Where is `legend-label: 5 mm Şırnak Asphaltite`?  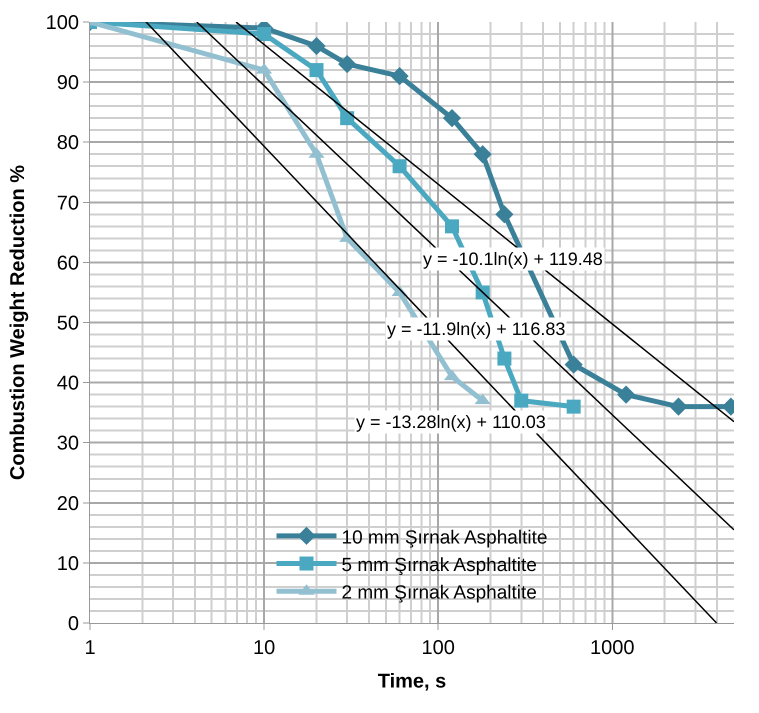 legend-label: 5 mm Şırnak Asphaltite is located at coordinates (439, 565).